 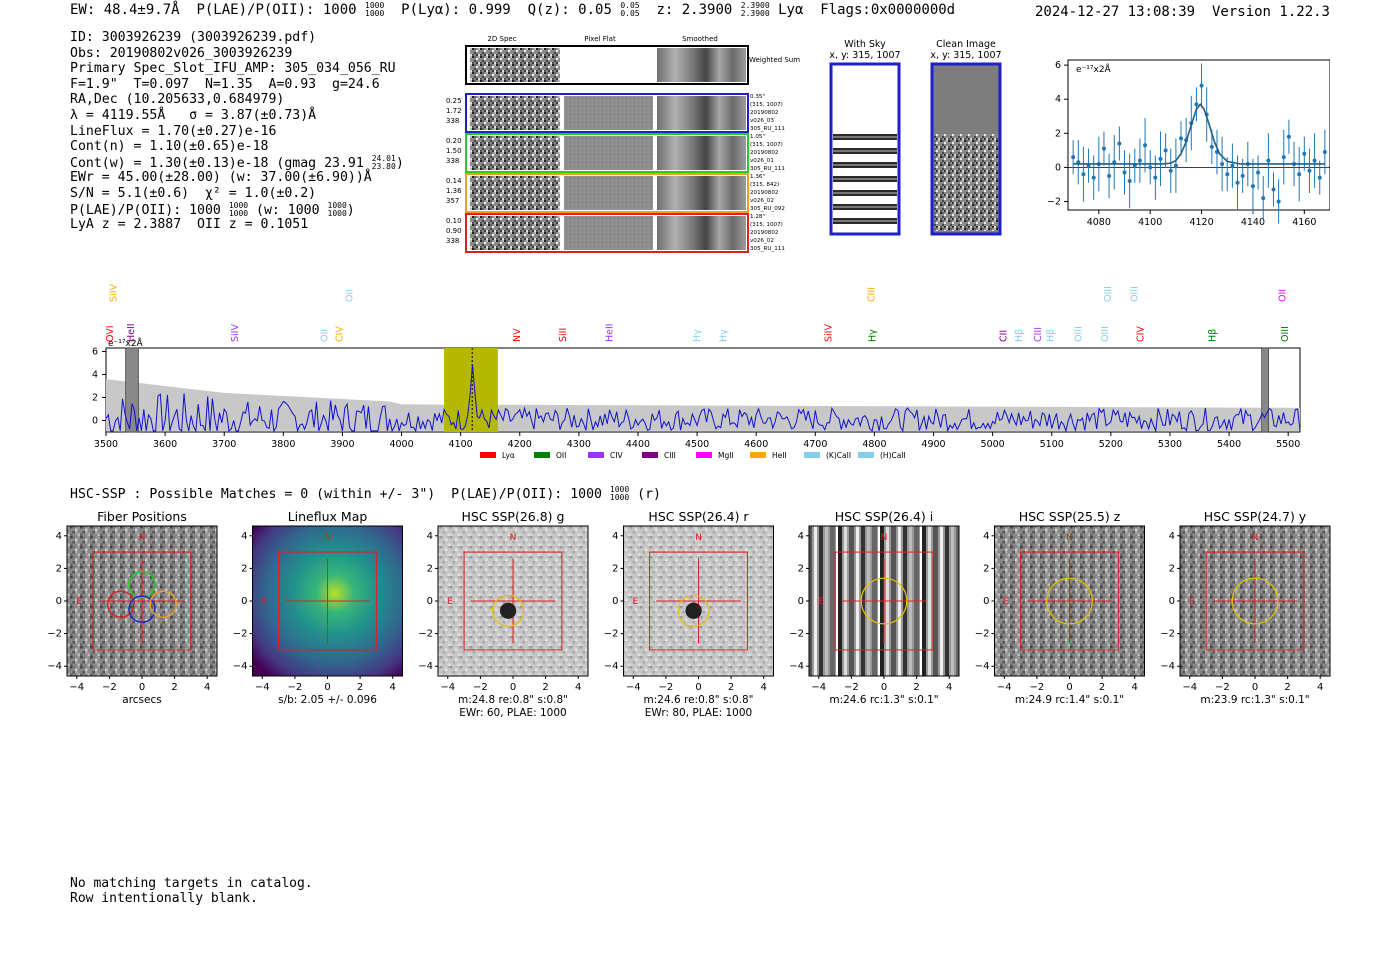 What do you see at coordinates (610, 332) in the screenshot?
I see `emission-line-label: HeII` at bounding box center [610, 332].